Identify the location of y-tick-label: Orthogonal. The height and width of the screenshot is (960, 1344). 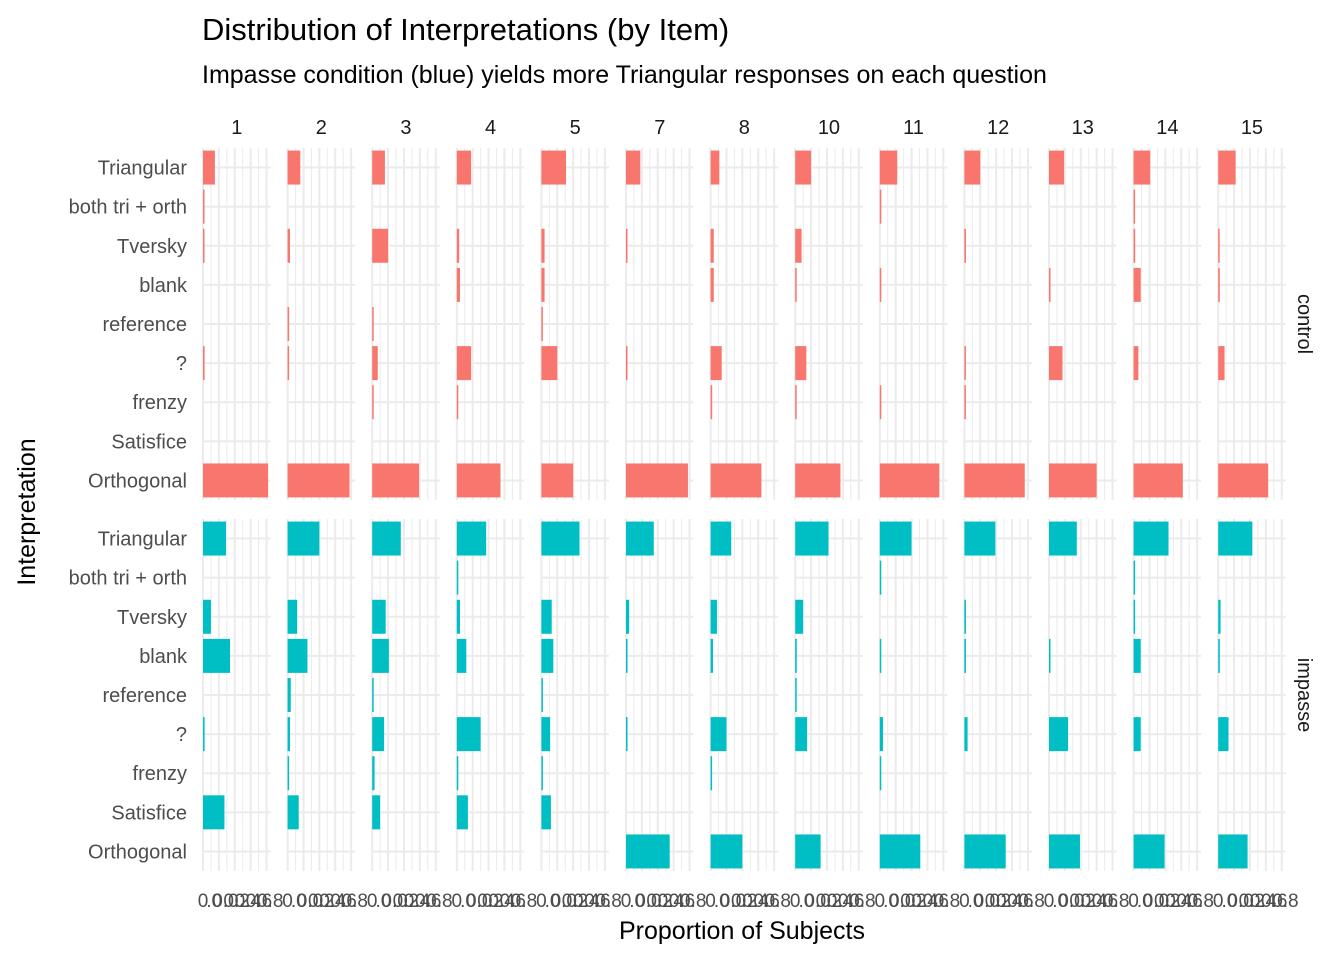
(137, 852).